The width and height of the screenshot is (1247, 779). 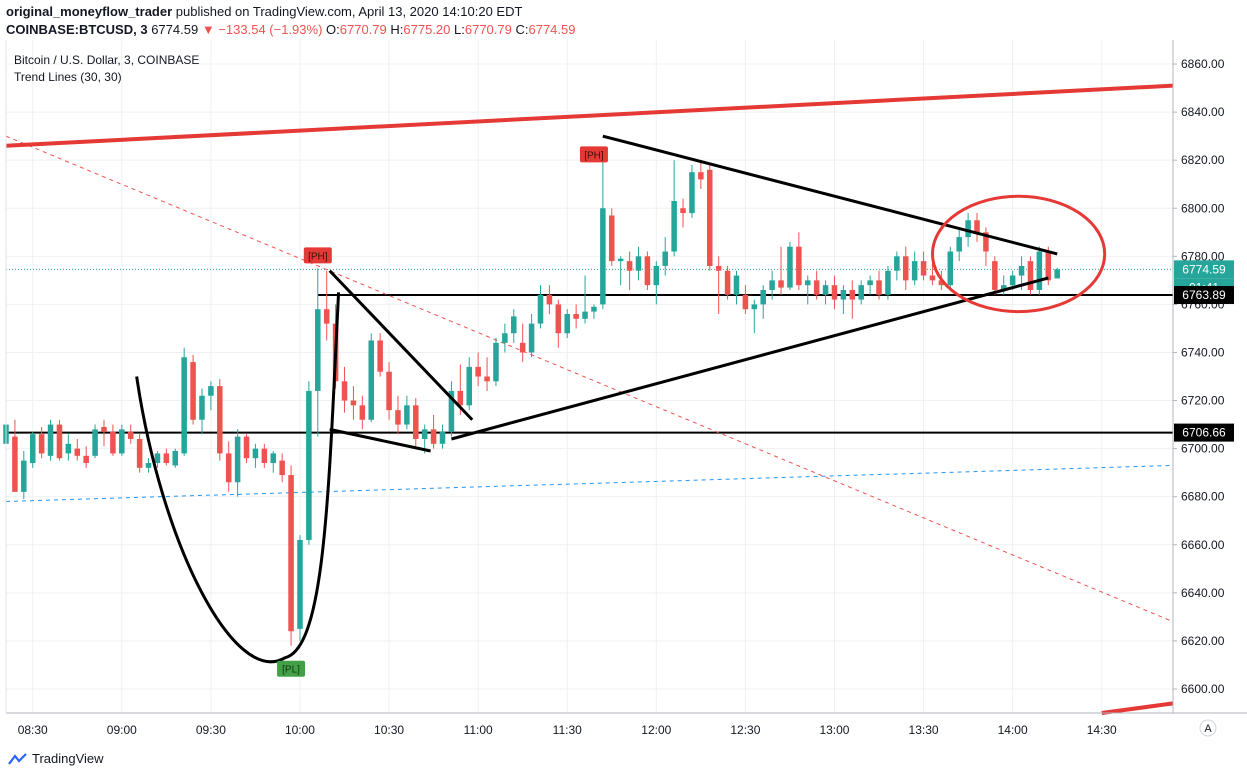 I want to click on open-label: O:, so click(x=333, y=29).